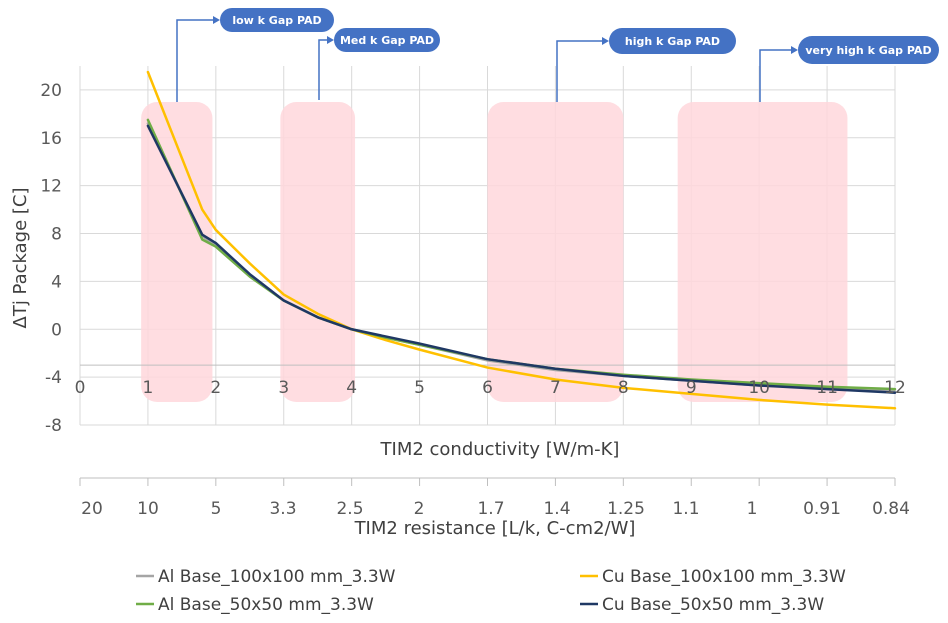 The image size is (948, 623). What do you see at coordinates (56, 282) in the screenshot?
I see `y-tick-label: 4` at bounding box center [56, 282].